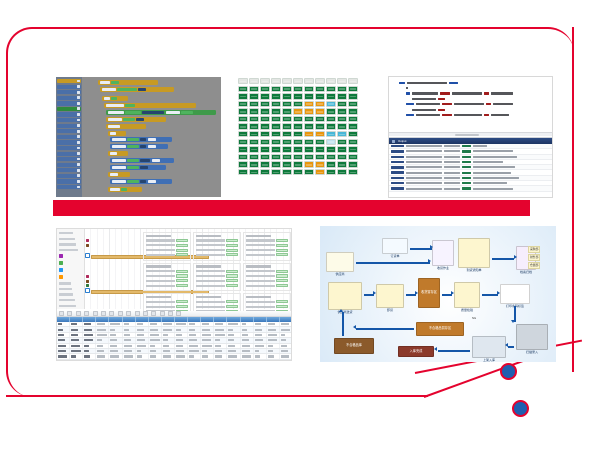  I want to click on gantt-marker, so click(88, 286).